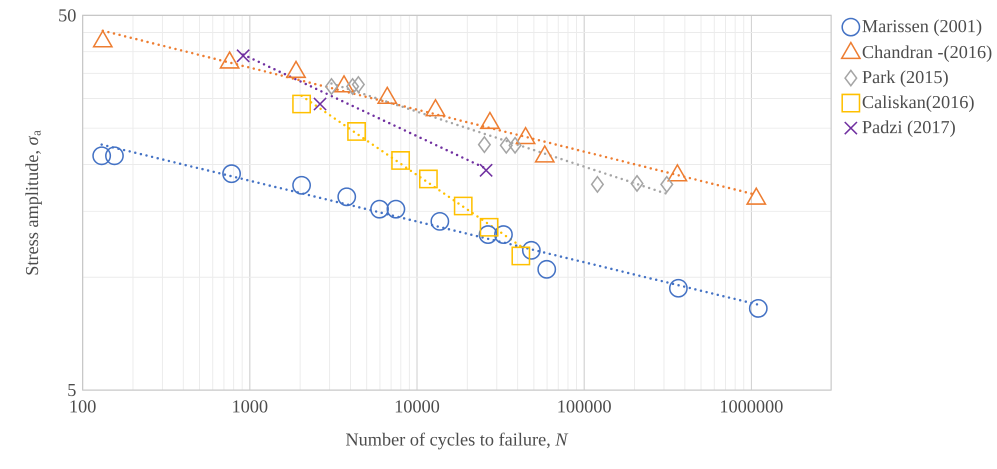  Describe the element at coordinates (918, 103) in the screenshot. I see `legend-label: Caliskan(2016)` at that location.